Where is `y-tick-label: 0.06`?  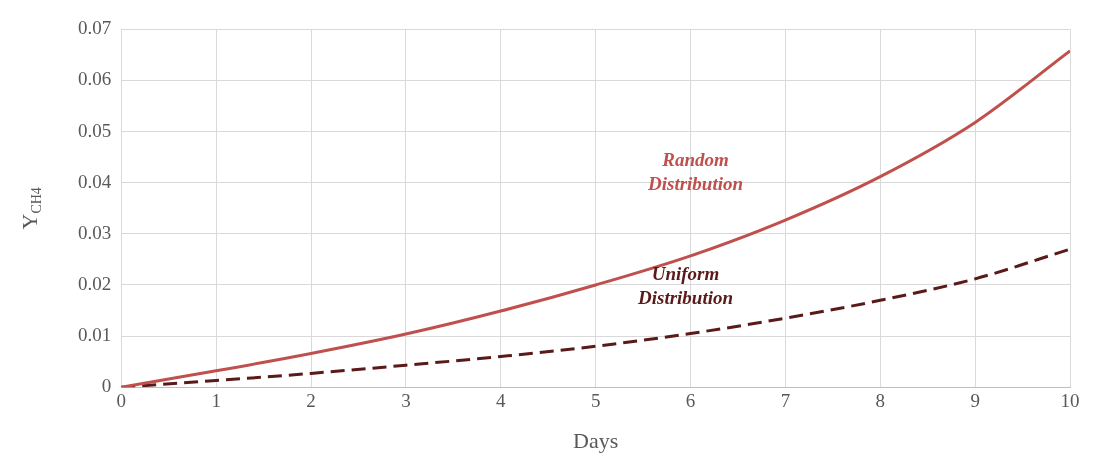
y-tick-label: 0.06 is located at coordinates (95, 79).